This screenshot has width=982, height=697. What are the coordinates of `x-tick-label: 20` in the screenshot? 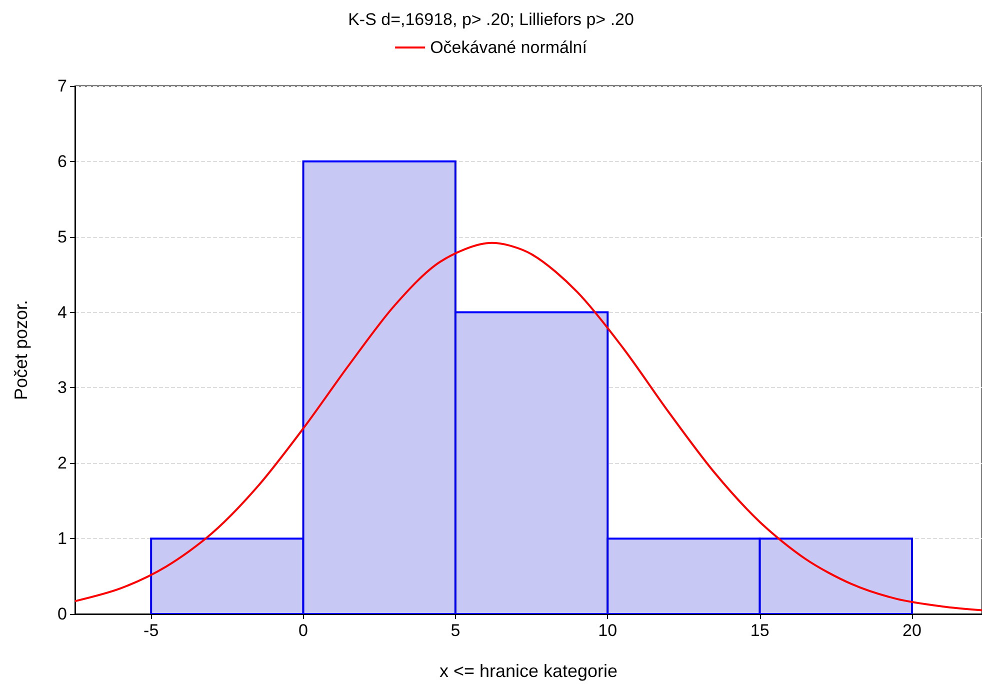 It's located at (912, 630).